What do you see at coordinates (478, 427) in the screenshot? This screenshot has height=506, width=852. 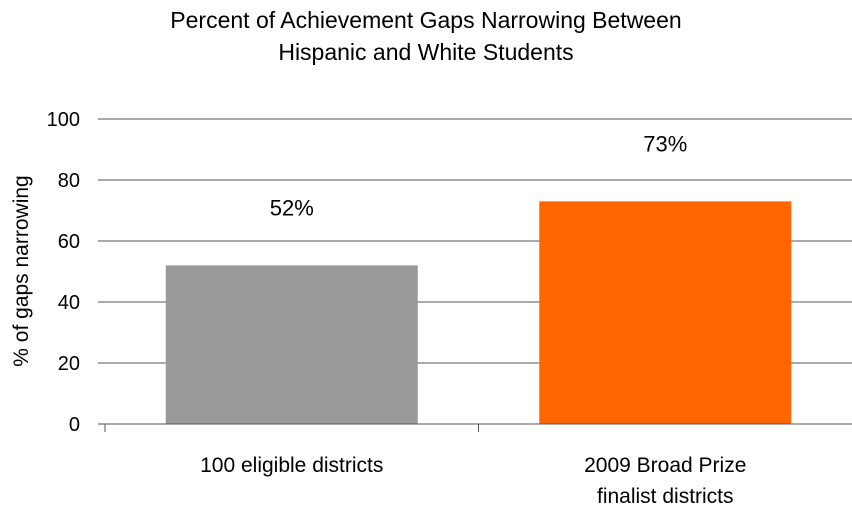 I see `x-axis` at bounding box center [478, 427].